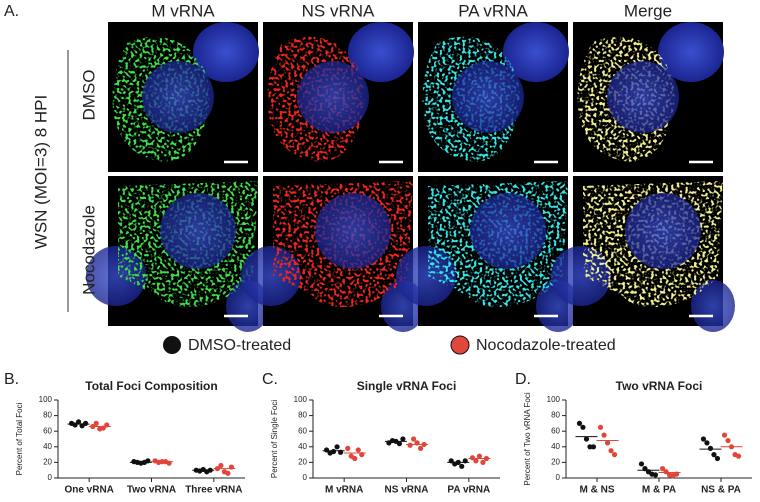 The height and width of the screenshot is (502, 760). Describe the element at coordinates (721, 490) in the screenshot. I see `x-tick-label: NS & PA` at that location.